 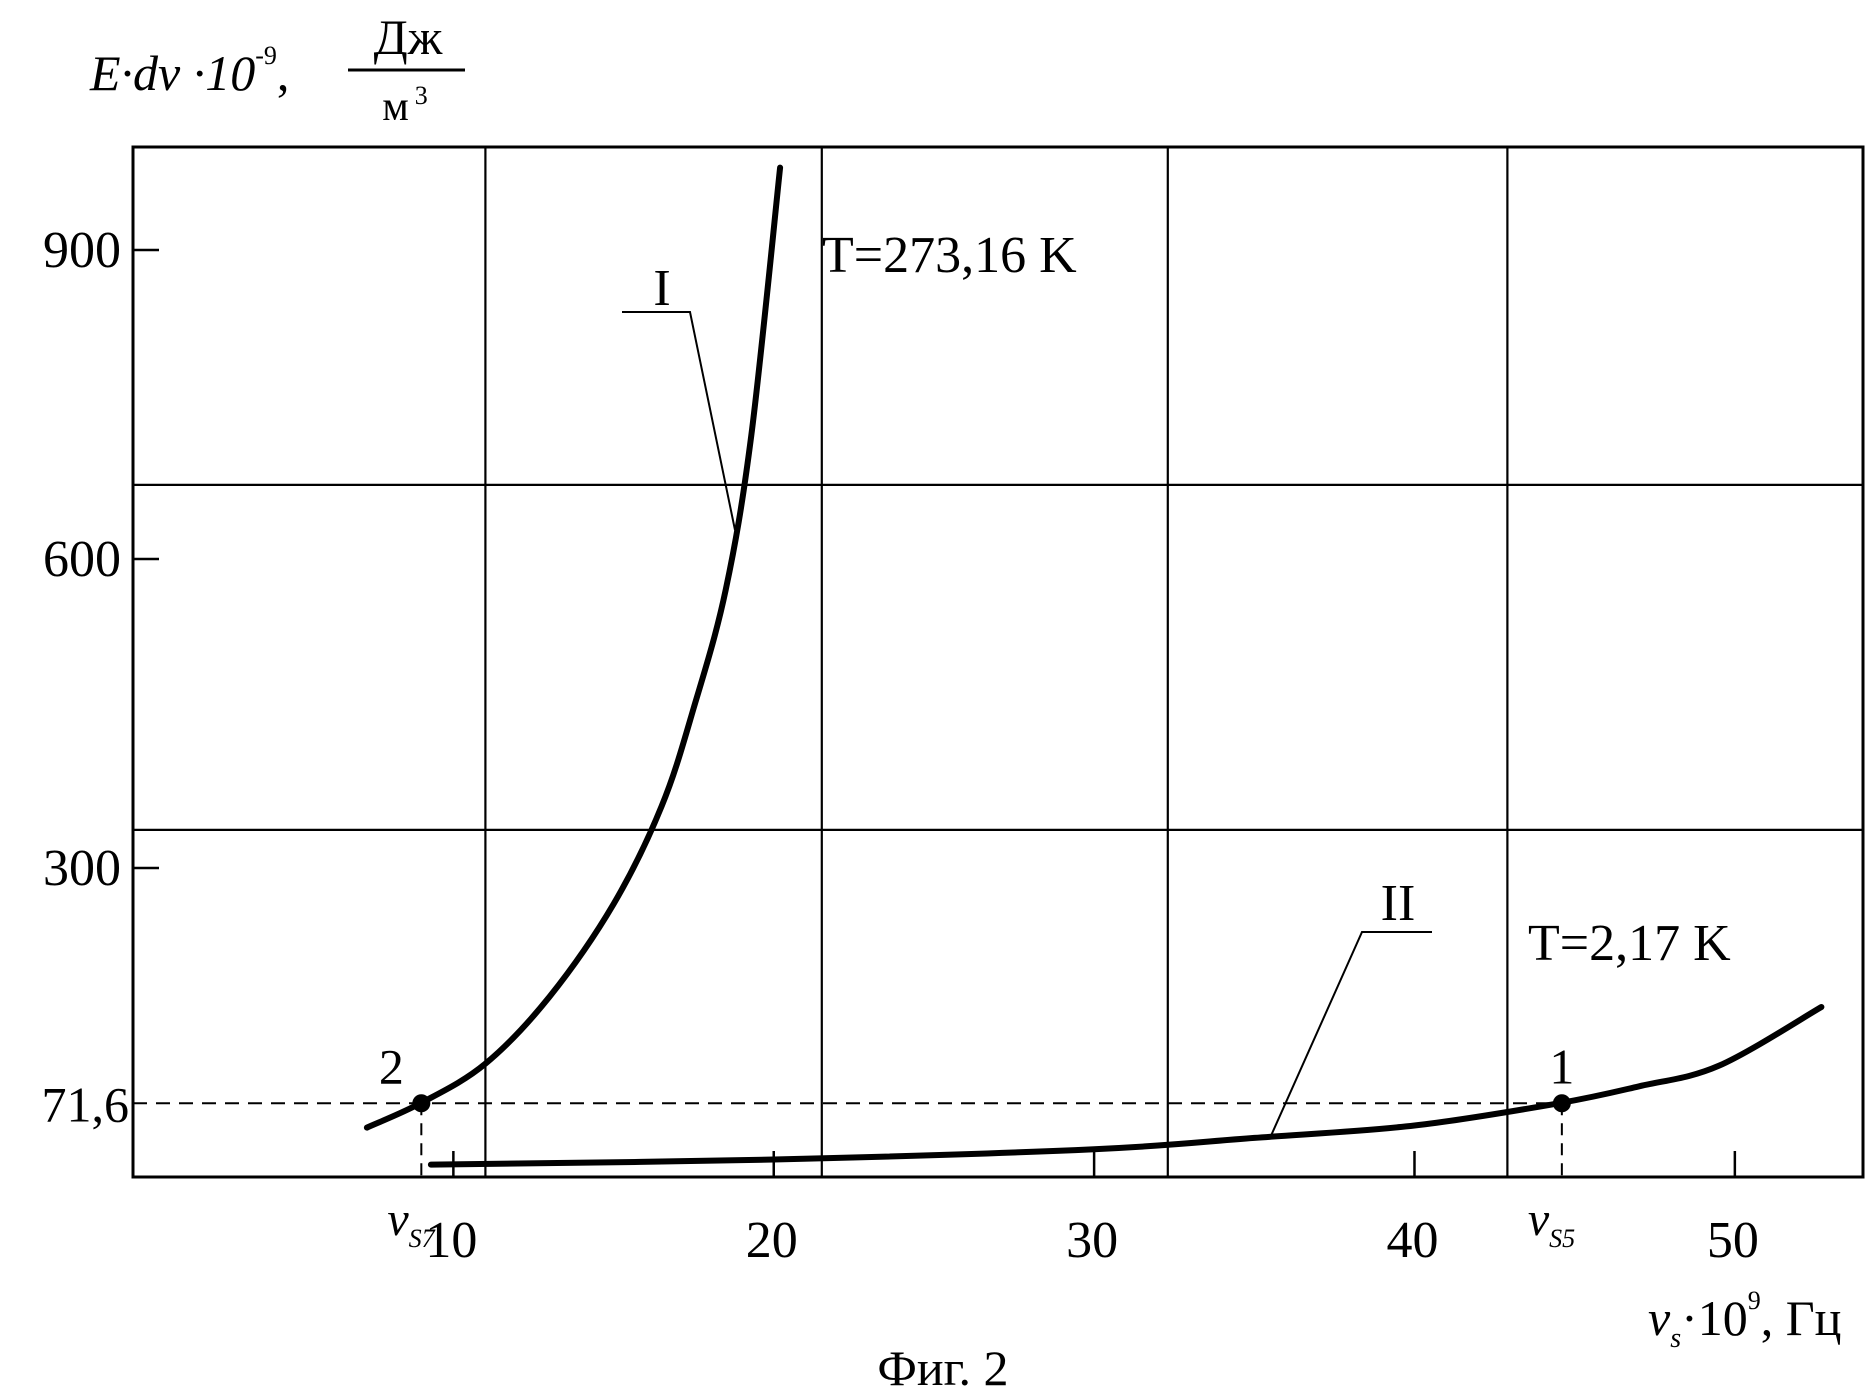 What do you see at coordinates (1092, 1240) in the screenshot?
I see `x-tick-label: 30` at bounding box center [1092, 1240].